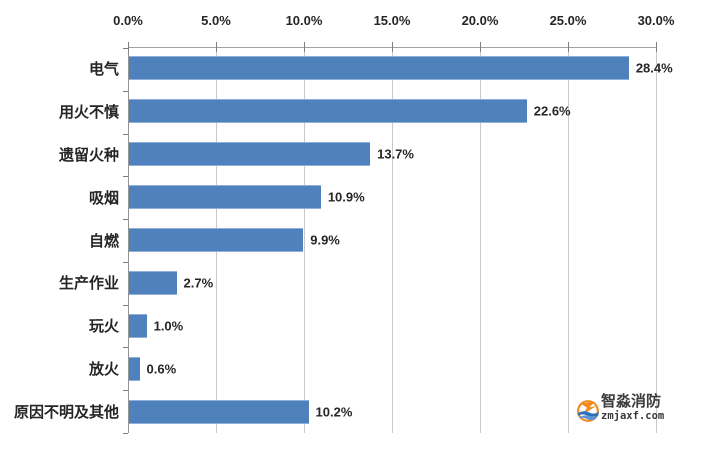 Image resolution: width=706 pixels, height=451 pixels. What do you see at coordinates (103, 241) in the screenshot?
I see `category-label: 自燃` at bounding box center [103, 241].